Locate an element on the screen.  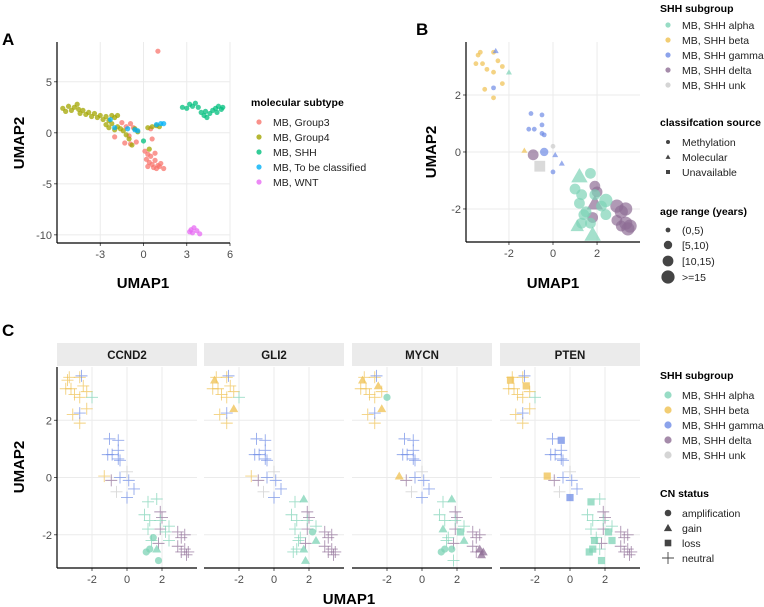
legend-key-cn-triangle is located at coordinates (668, 527).